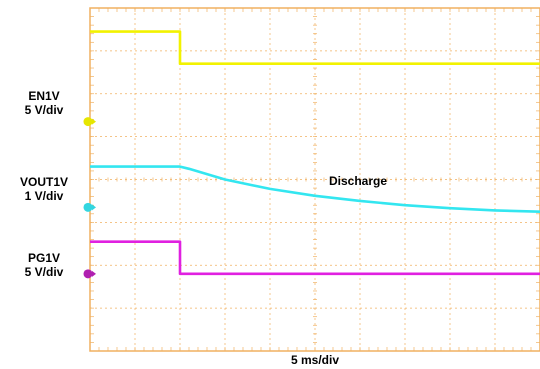  Describe the element at coordinates (88, 207) in the screenshot. I see `ground-marker-vout1v` at that location.